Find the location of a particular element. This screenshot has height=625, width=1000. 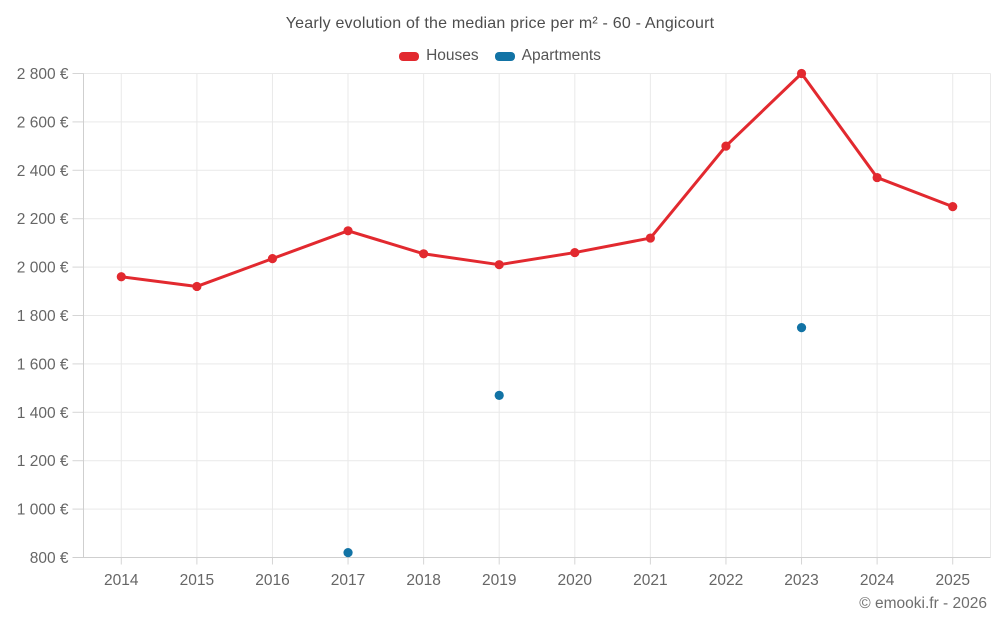

y-axis-label: 2 200 € is located at coordinates (43, 219).